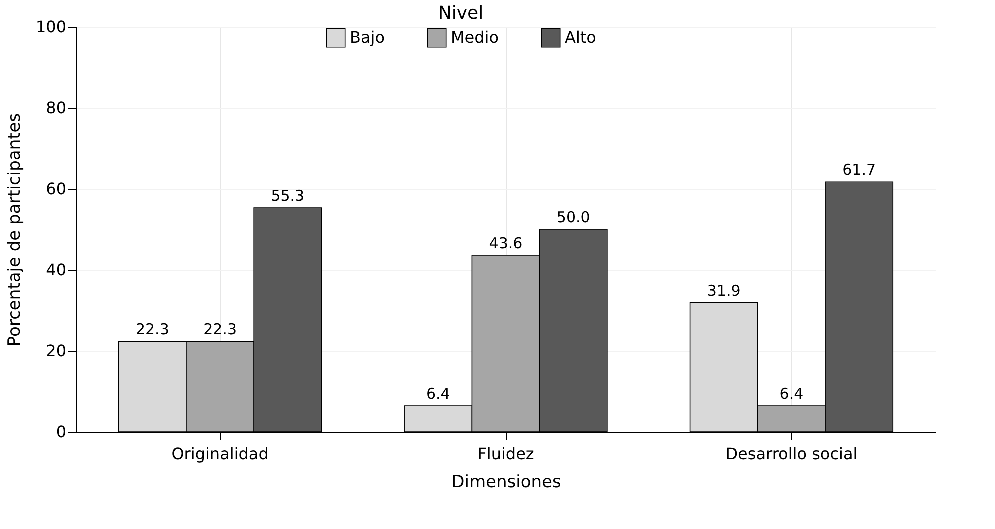 Image resolution: width=995 pixels, height=529 pixels. I want to click on y-tick-label: 100, so click(51, 27).